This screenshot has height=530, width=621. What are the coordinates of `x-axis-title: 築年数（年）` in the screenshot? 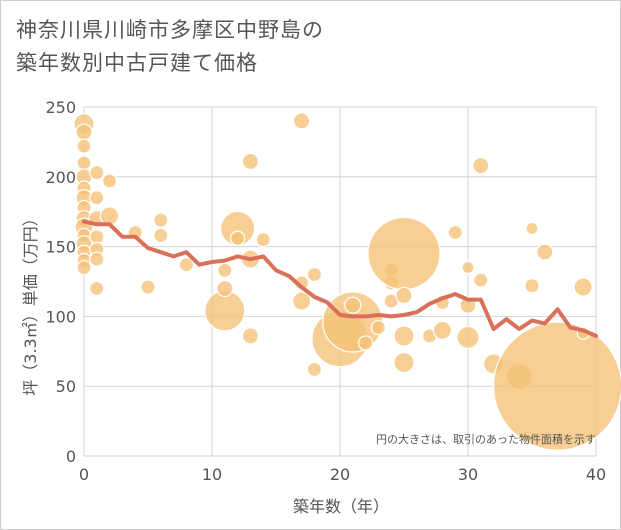 It's located at (341, 506).